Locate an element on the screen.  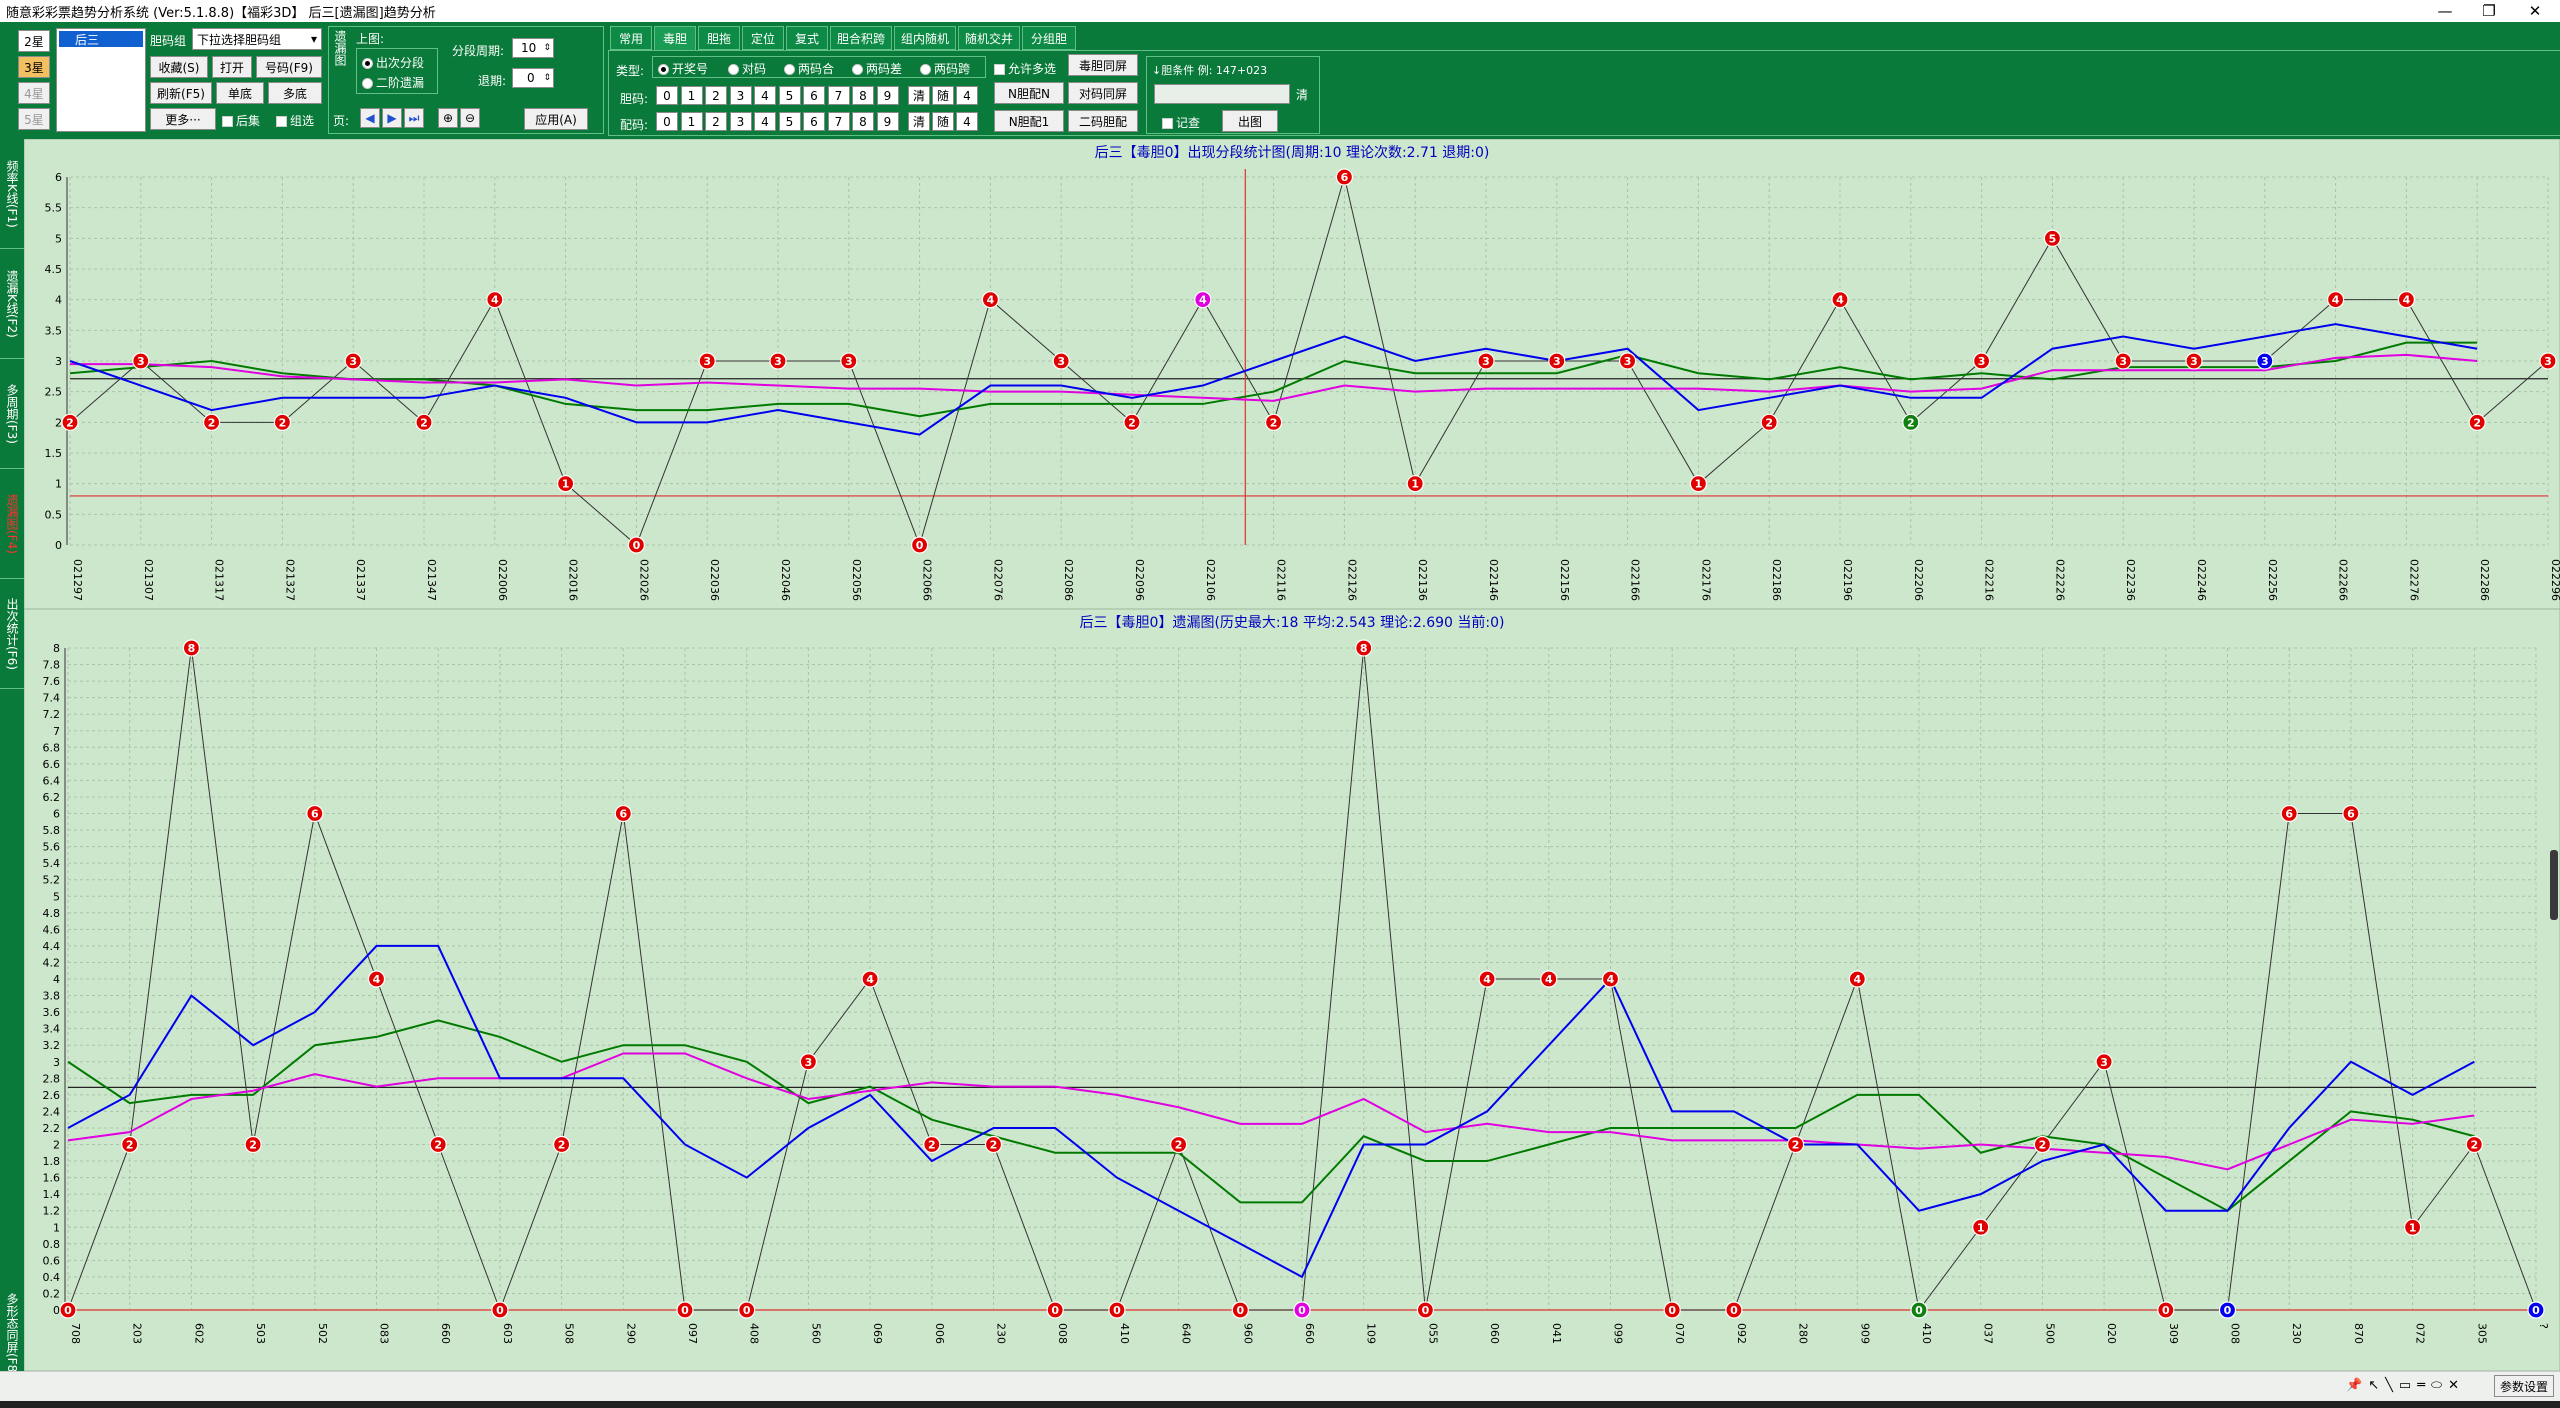
tab-compound: 复式 is located at coordinates (807, 38).